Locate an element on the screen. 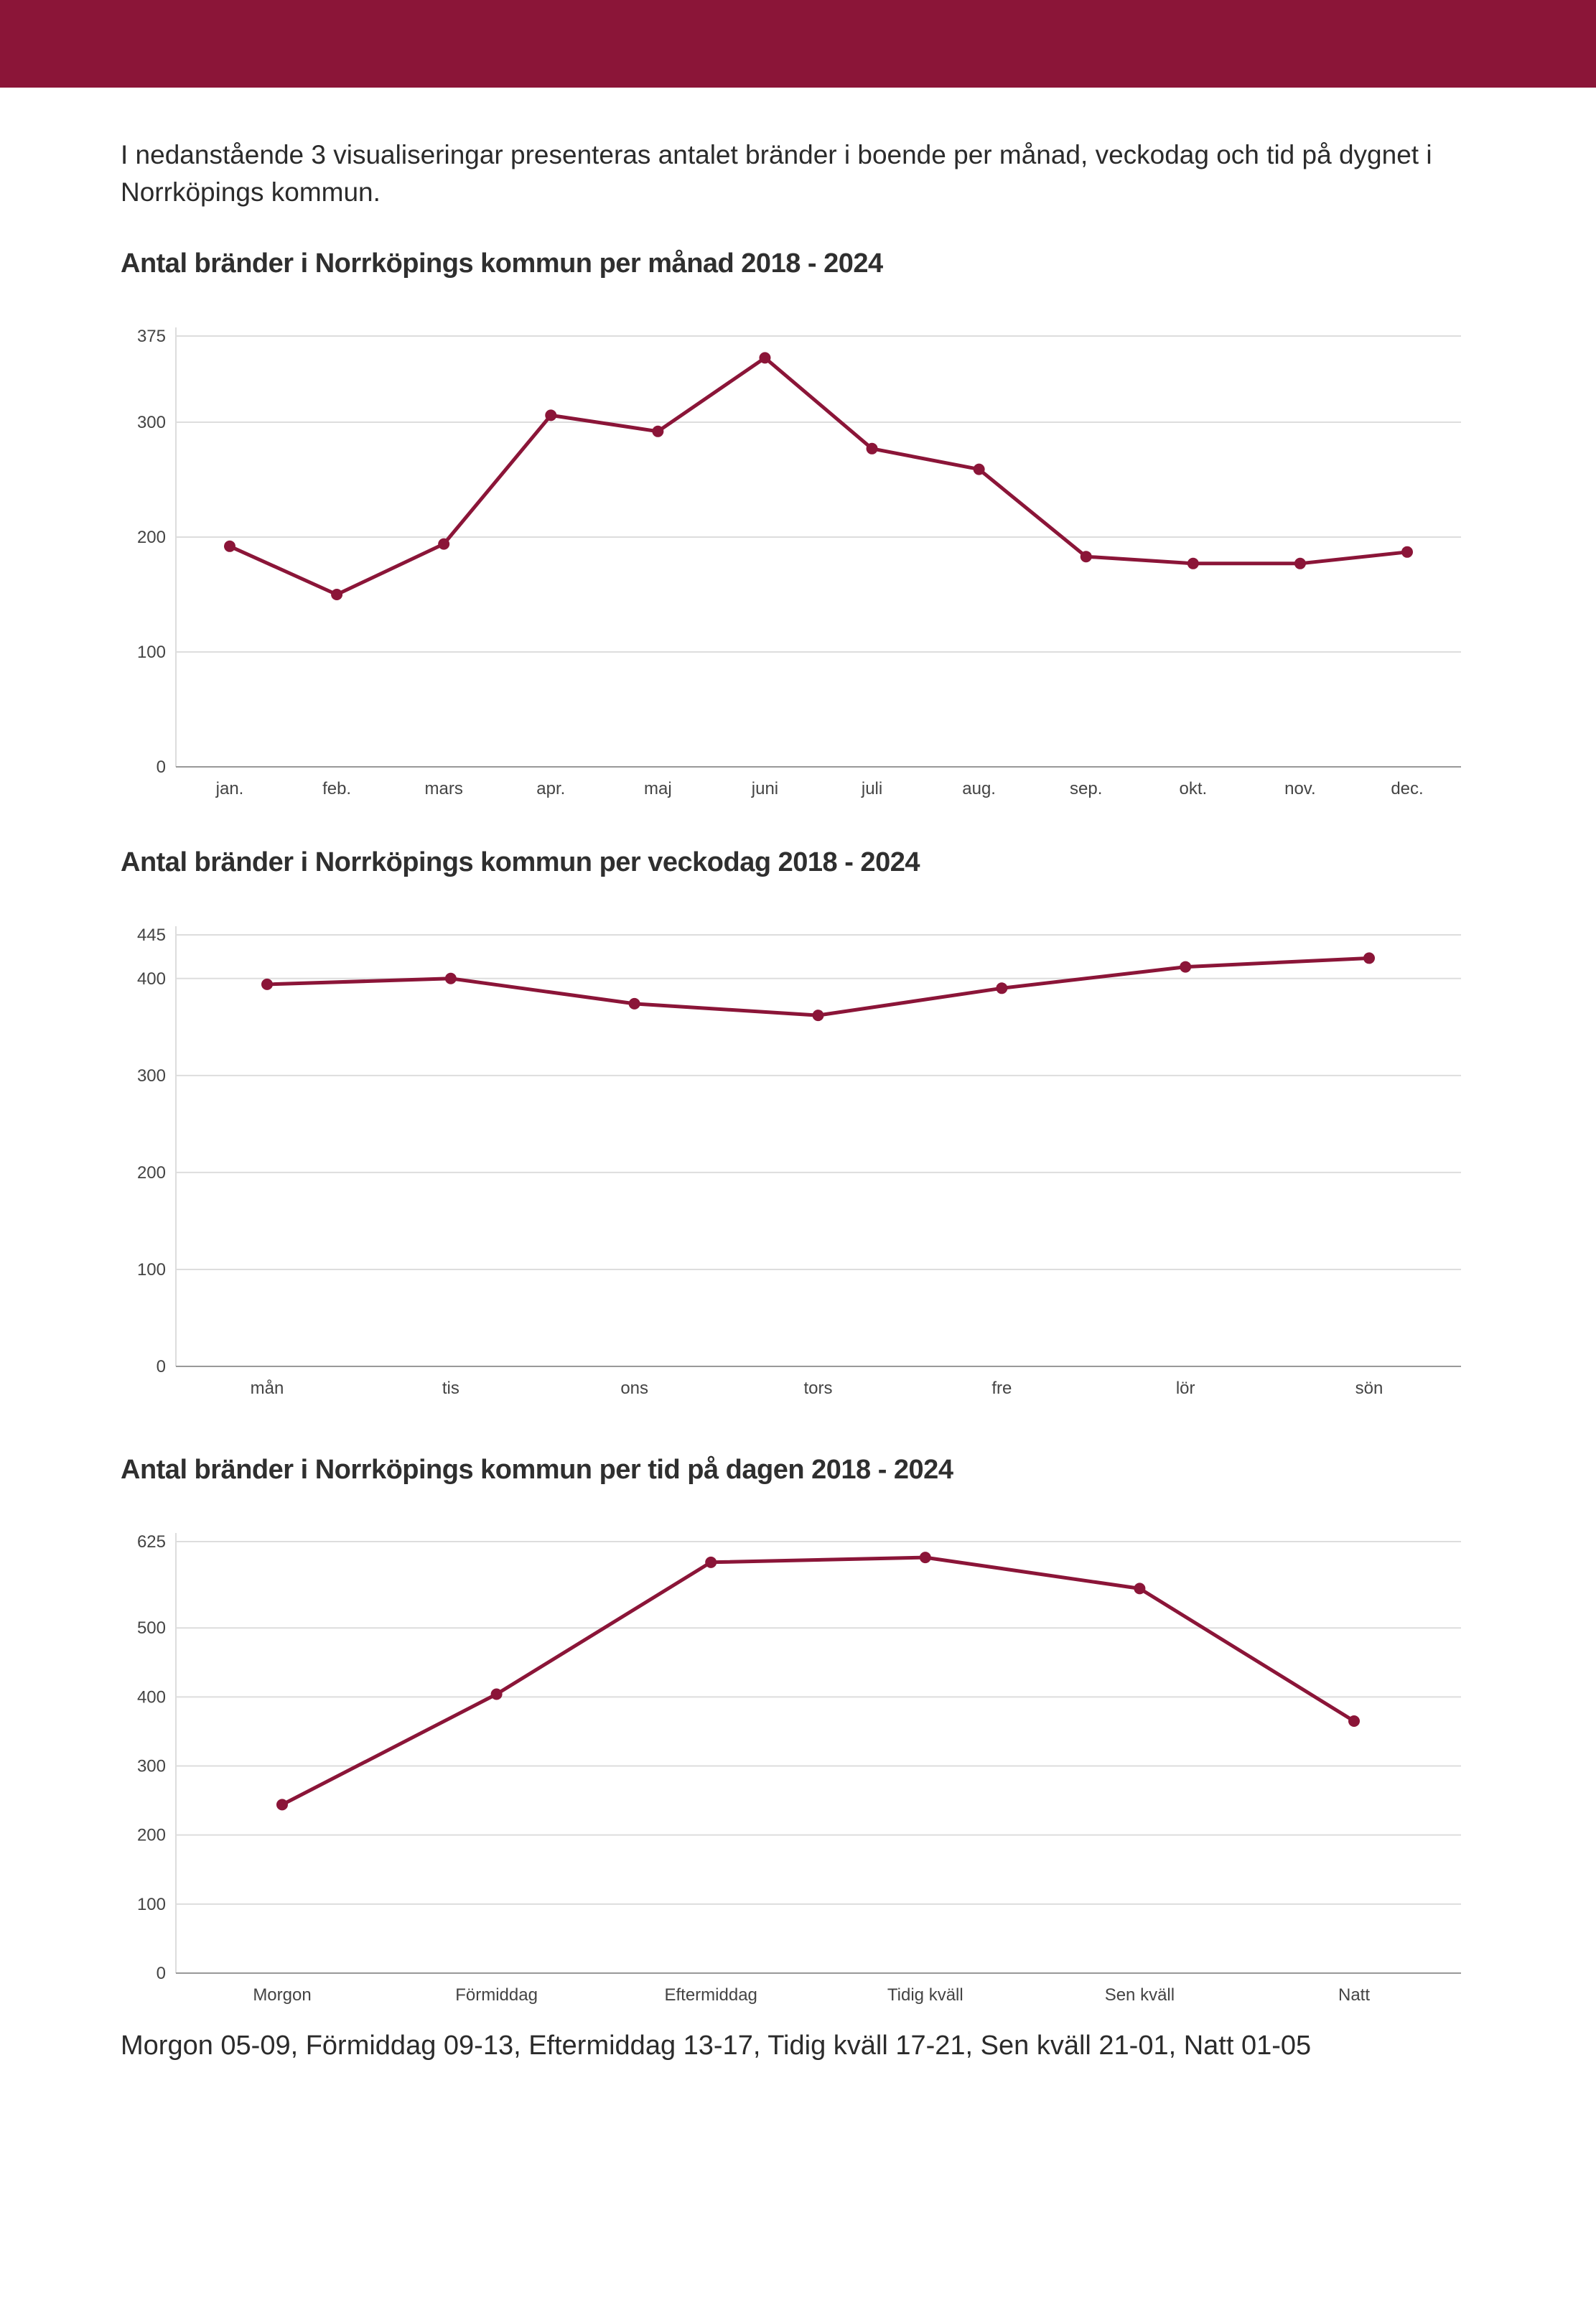 Image resolution: width=1596 pixels, height=2307 pixels. x-tick-label: maj is located at coordinates (658, 788).